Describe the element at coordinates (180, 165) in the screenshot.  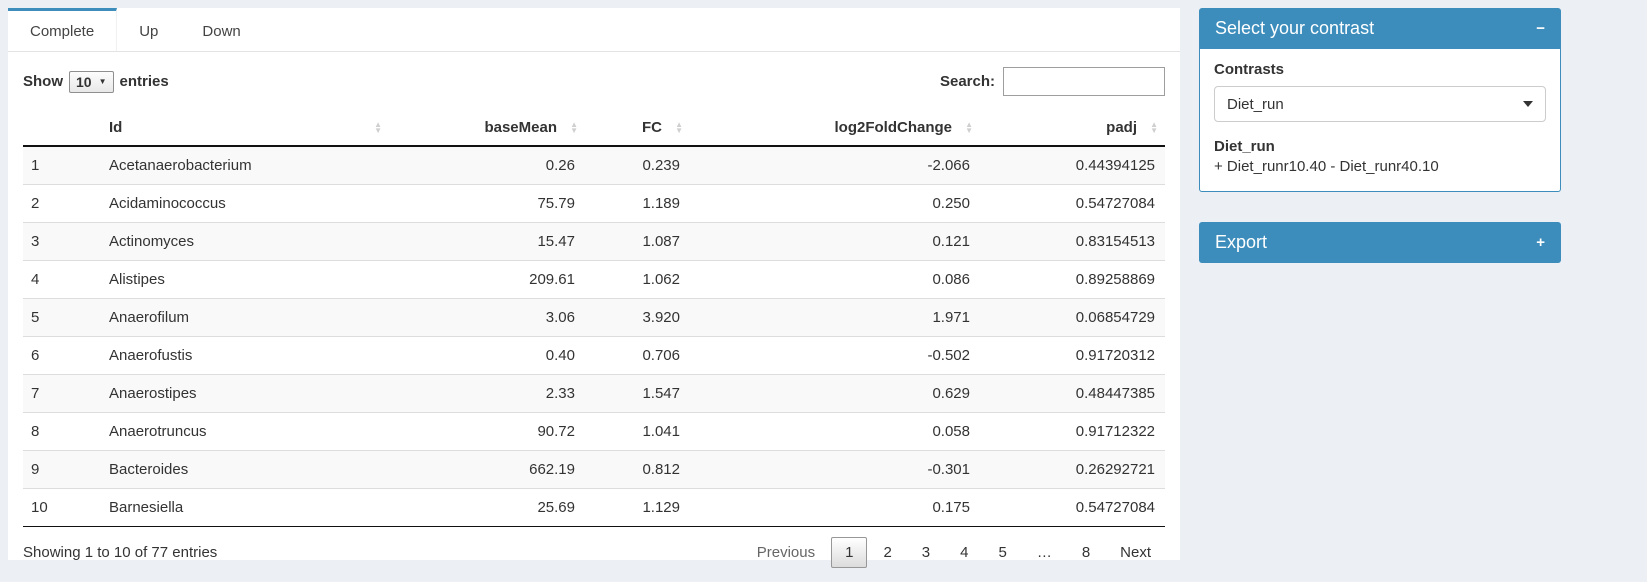
I see `cell-id: Acetanaerobacterium` at that location.